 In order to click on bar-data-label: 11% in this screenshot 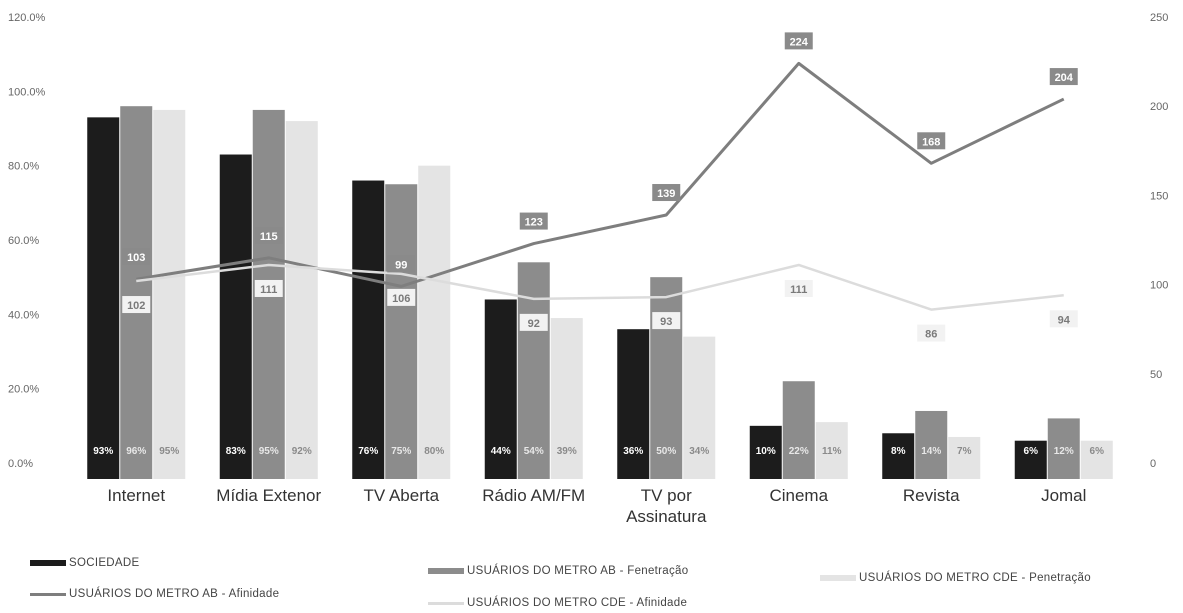, I will do `click(832, 451)`.